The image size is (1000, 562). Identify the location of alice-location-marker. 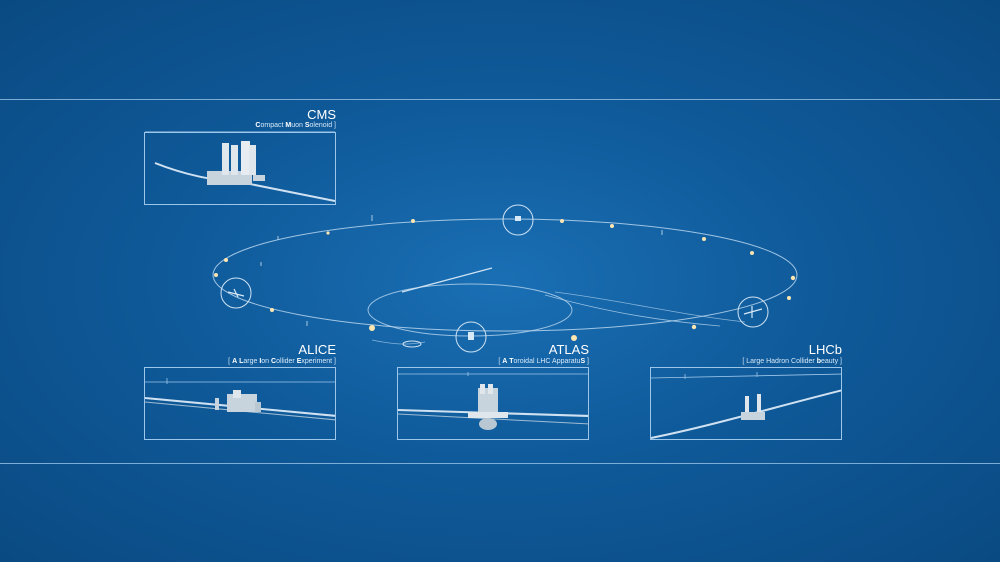
(236, 293).